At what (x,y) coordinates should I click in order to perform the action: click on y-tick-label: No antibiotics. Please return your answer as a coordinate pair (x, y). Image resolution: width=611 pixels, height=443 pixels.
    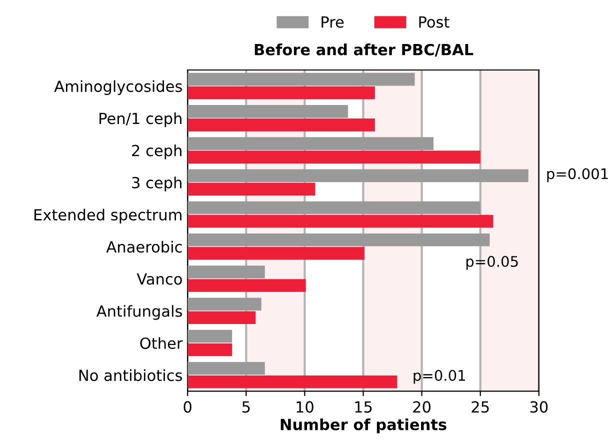
    Looking at the image, I should click on (130, 375).